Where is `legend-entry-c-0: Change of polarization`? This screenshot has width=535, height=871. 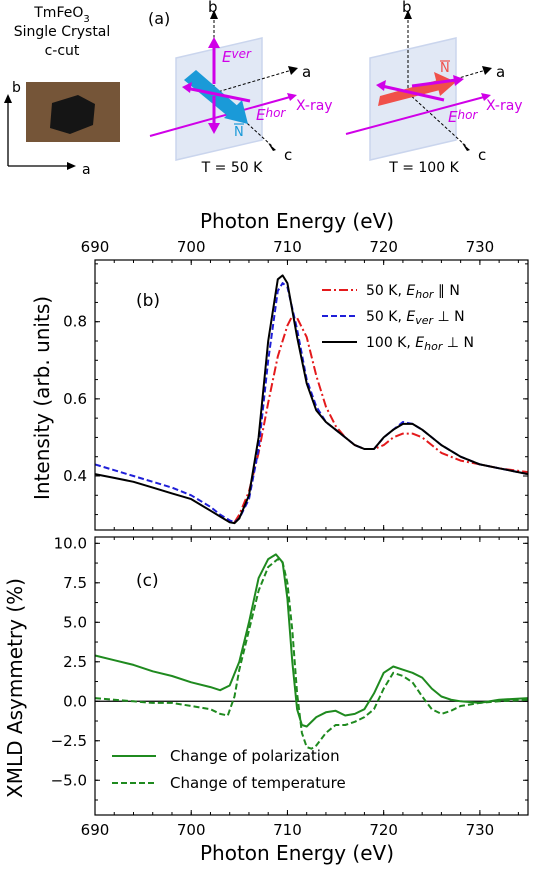 legend-entry-c-0: Change of polarization is located at coordinates (255, 756).